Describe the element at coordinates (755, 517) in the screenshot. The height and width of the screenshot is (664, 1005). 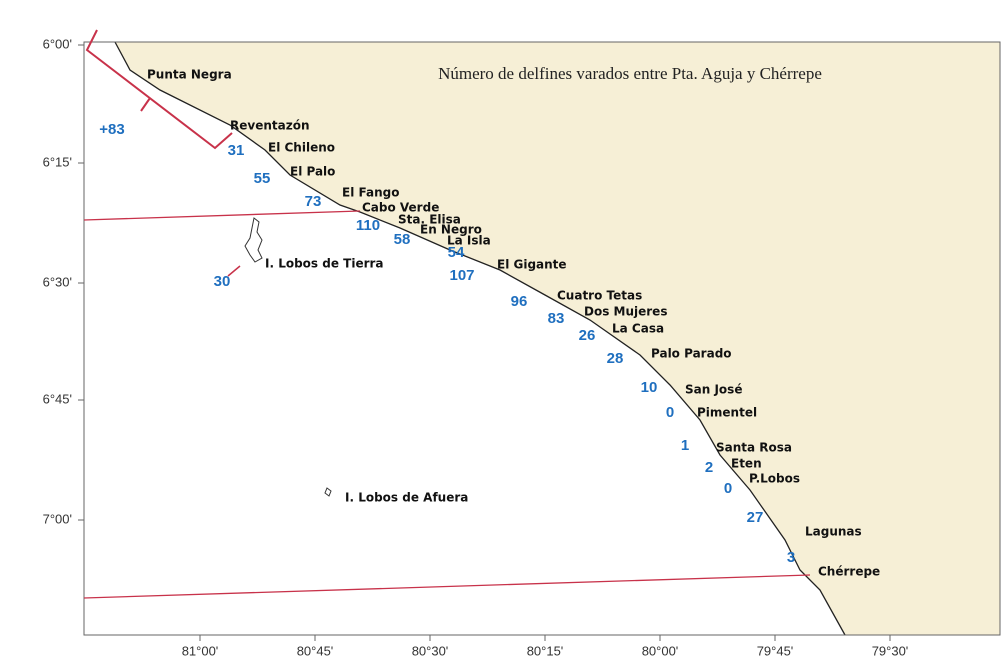
I see `stranding-count: 27` at that location.